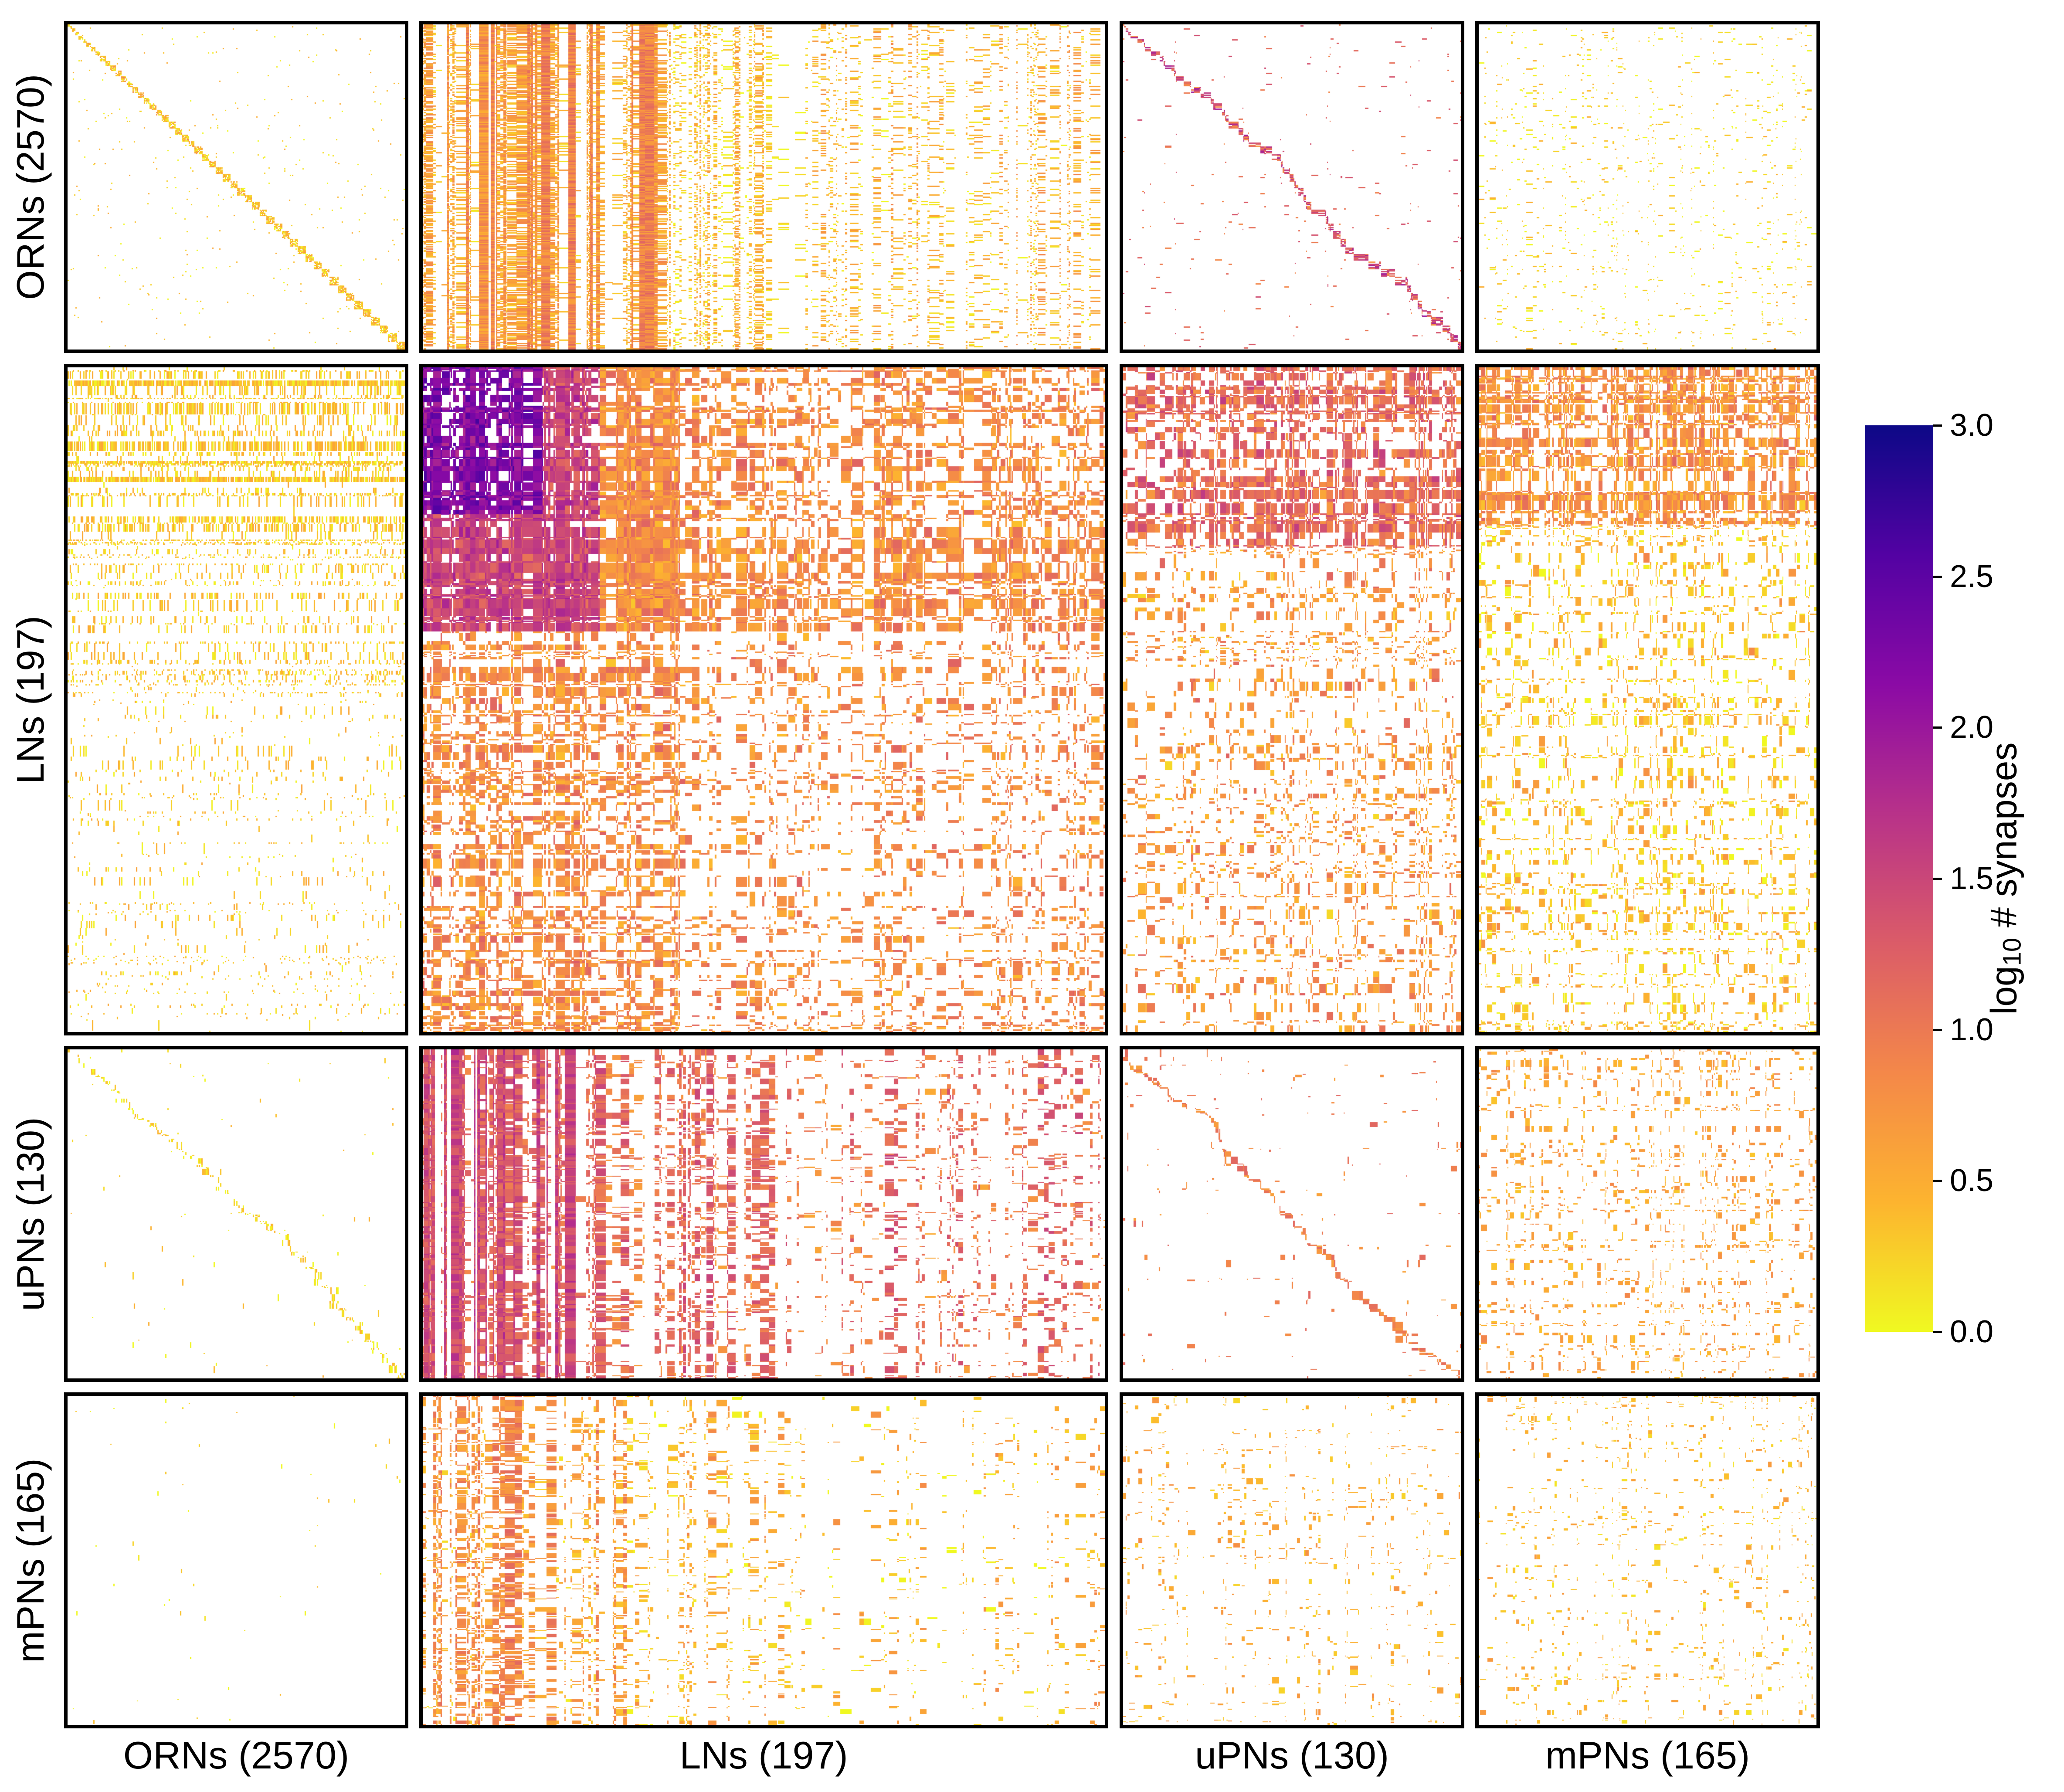 This screenshot has height=1792, width=2064. I want to click on heatmap-panel-ln-to-upn, so click(1292, 699).